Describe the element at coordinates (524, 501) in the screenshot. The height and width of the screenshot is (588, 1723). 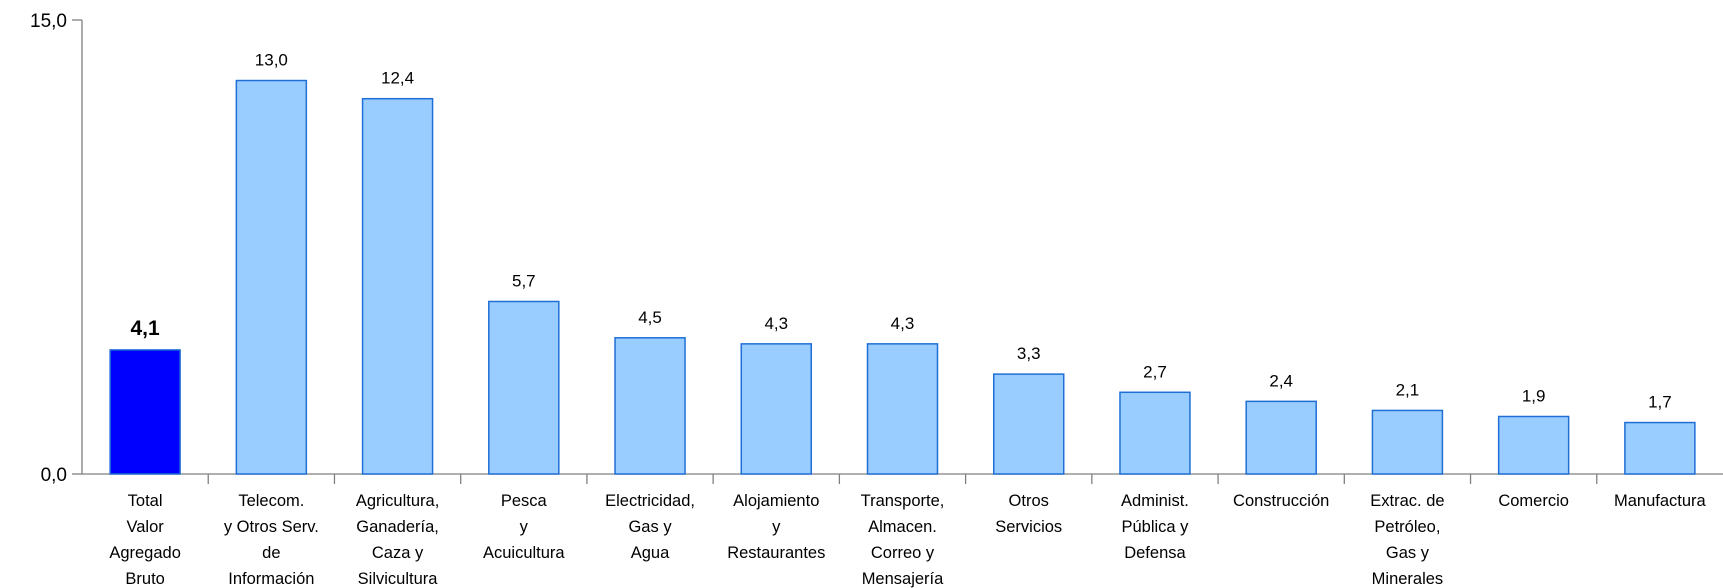
I see `x-tick-label: Pesca` at that location.